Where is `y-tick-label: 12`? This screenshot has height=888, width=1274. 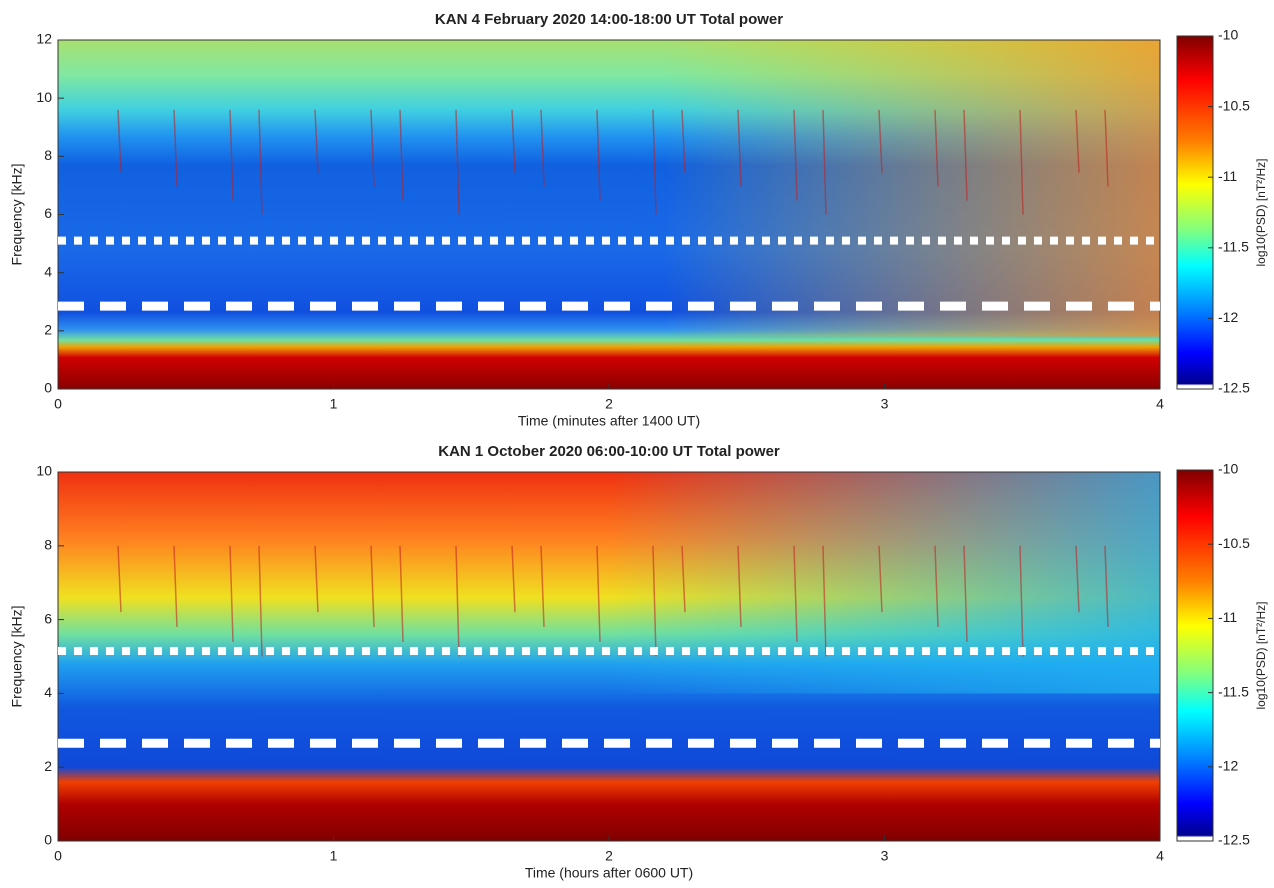
y-tick-label: 12 is located at coordinates (44, 39).